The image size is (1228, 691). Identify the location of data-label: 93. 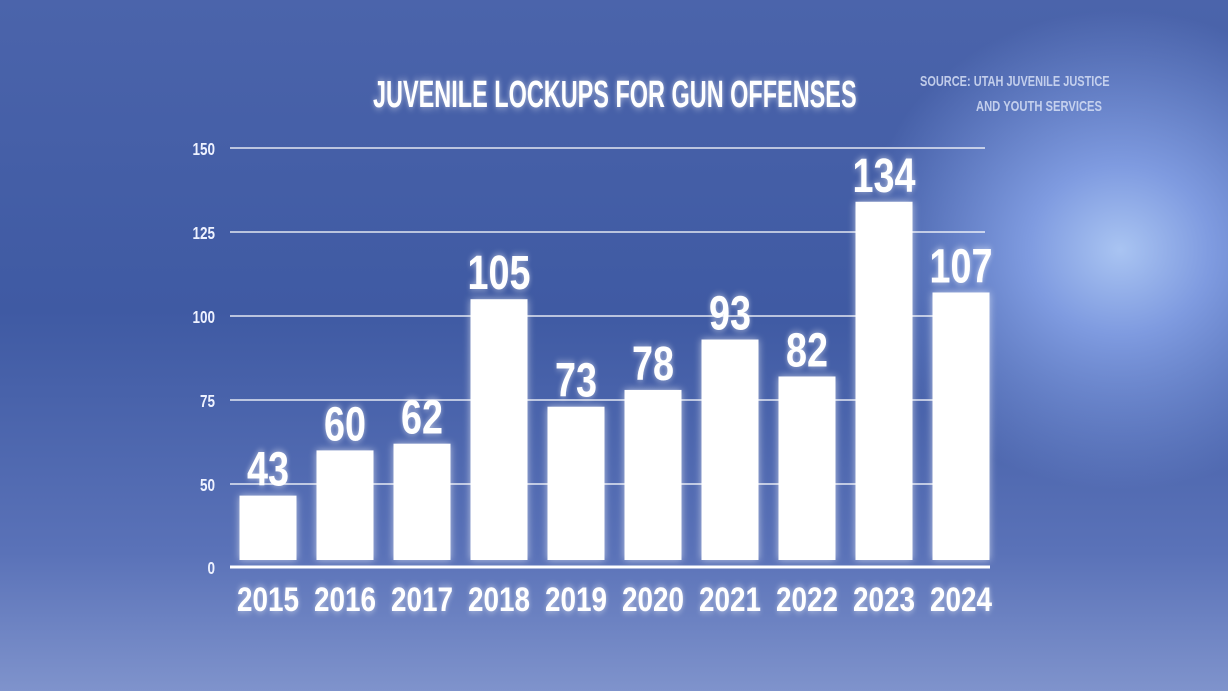
(730, 313).